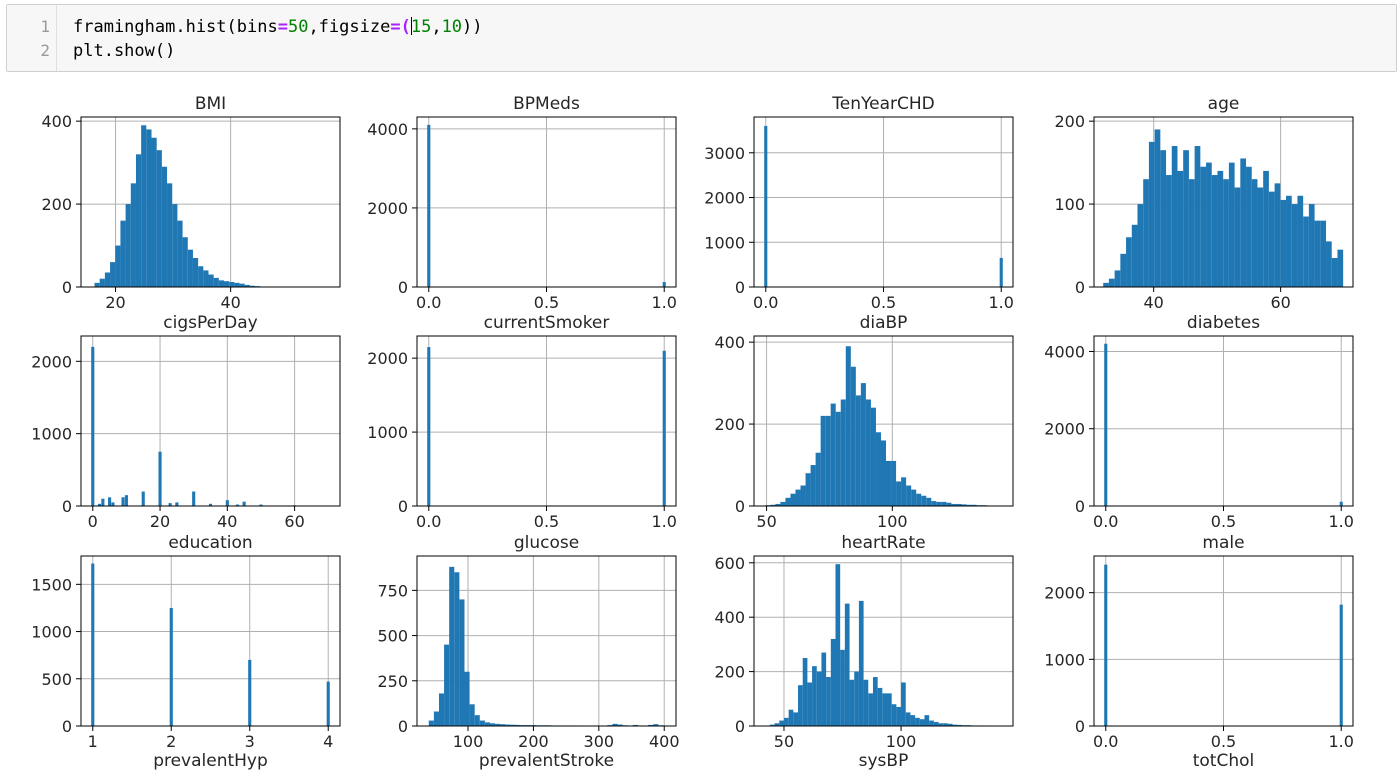 This screenshot has height=770, width=1400. I want to click on y-tick-label: 500, so click(392, 636).